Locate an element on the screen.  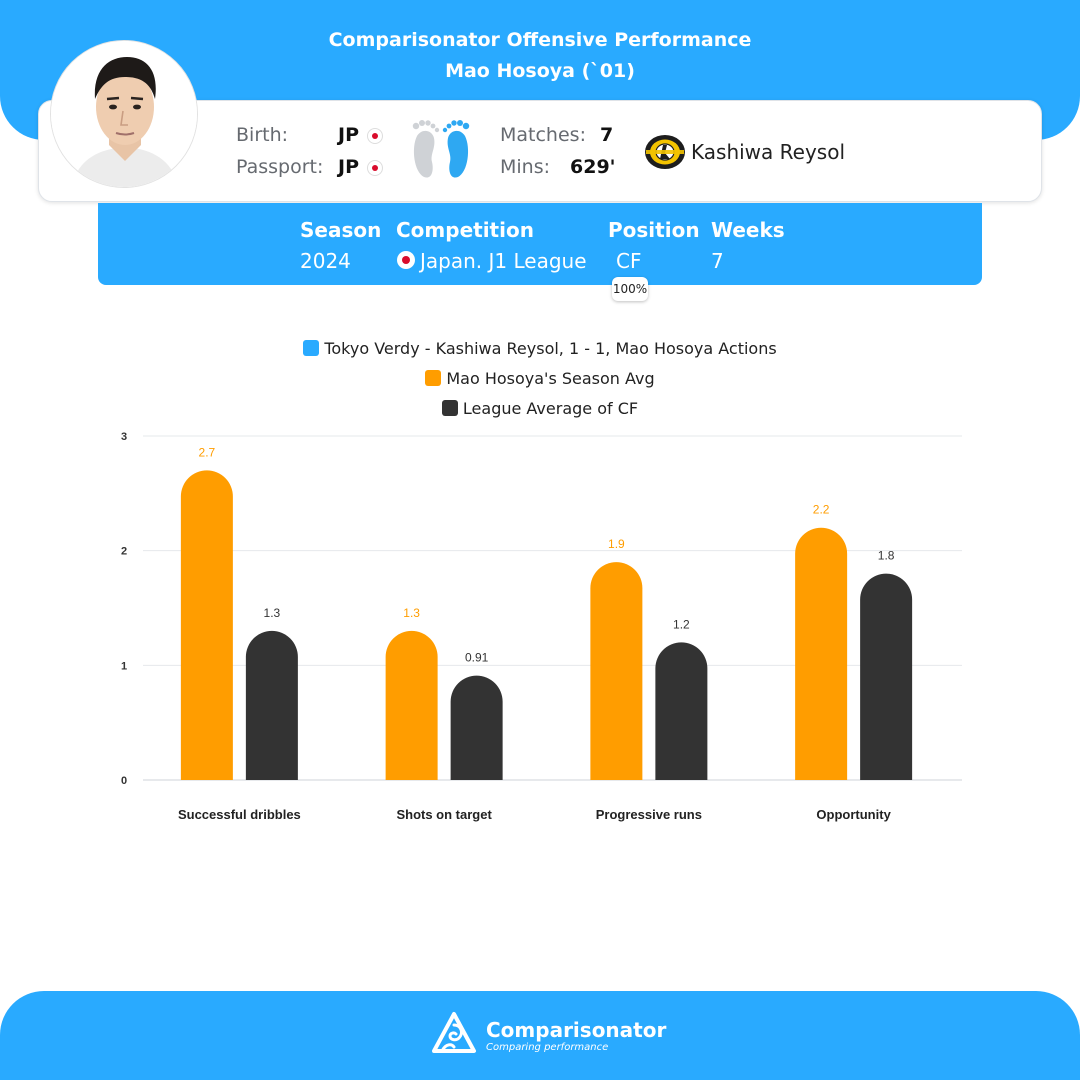
footer-band is located at coordinates (540, 1035).